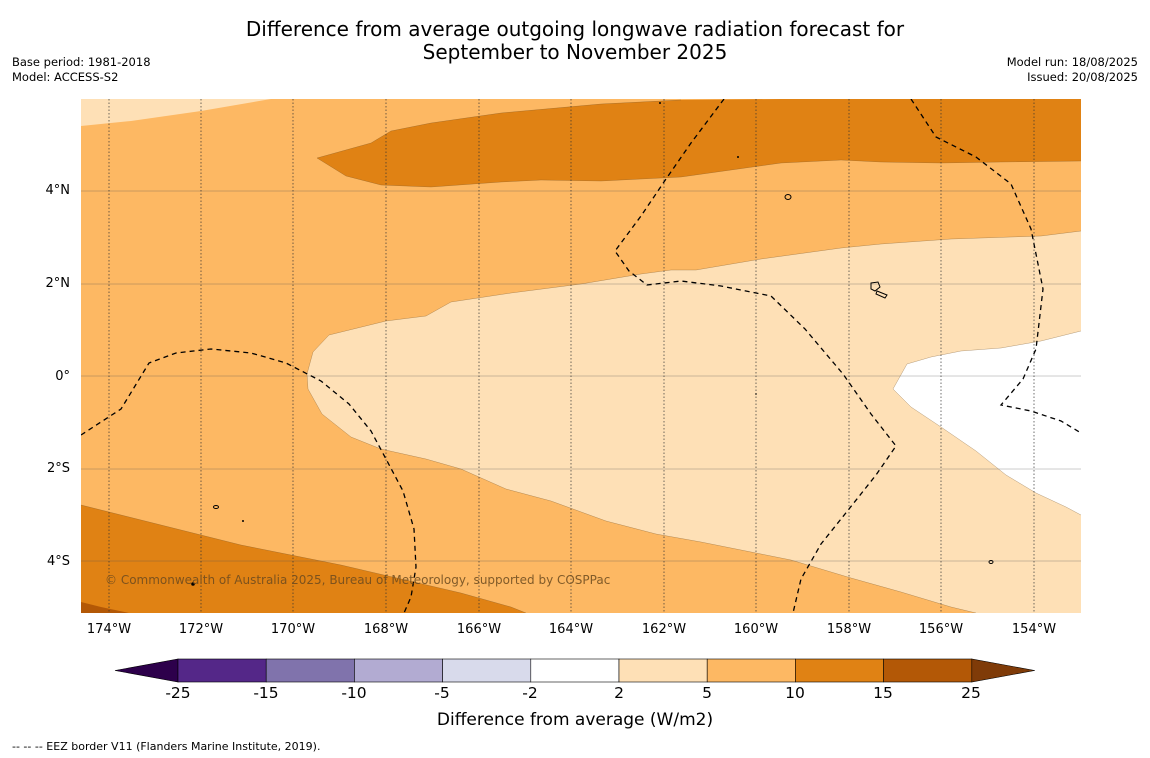  I want to click on colorbar-segments, so click(574, 670).